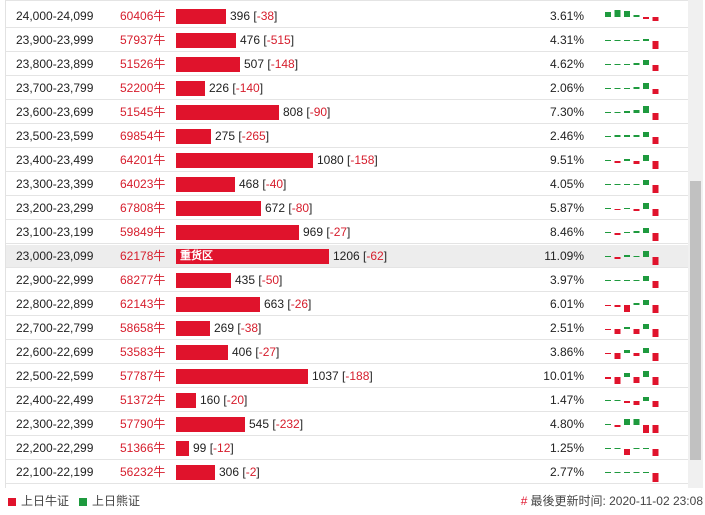  I want to click on price-range: 22,100-22,199, so click(55, 472).